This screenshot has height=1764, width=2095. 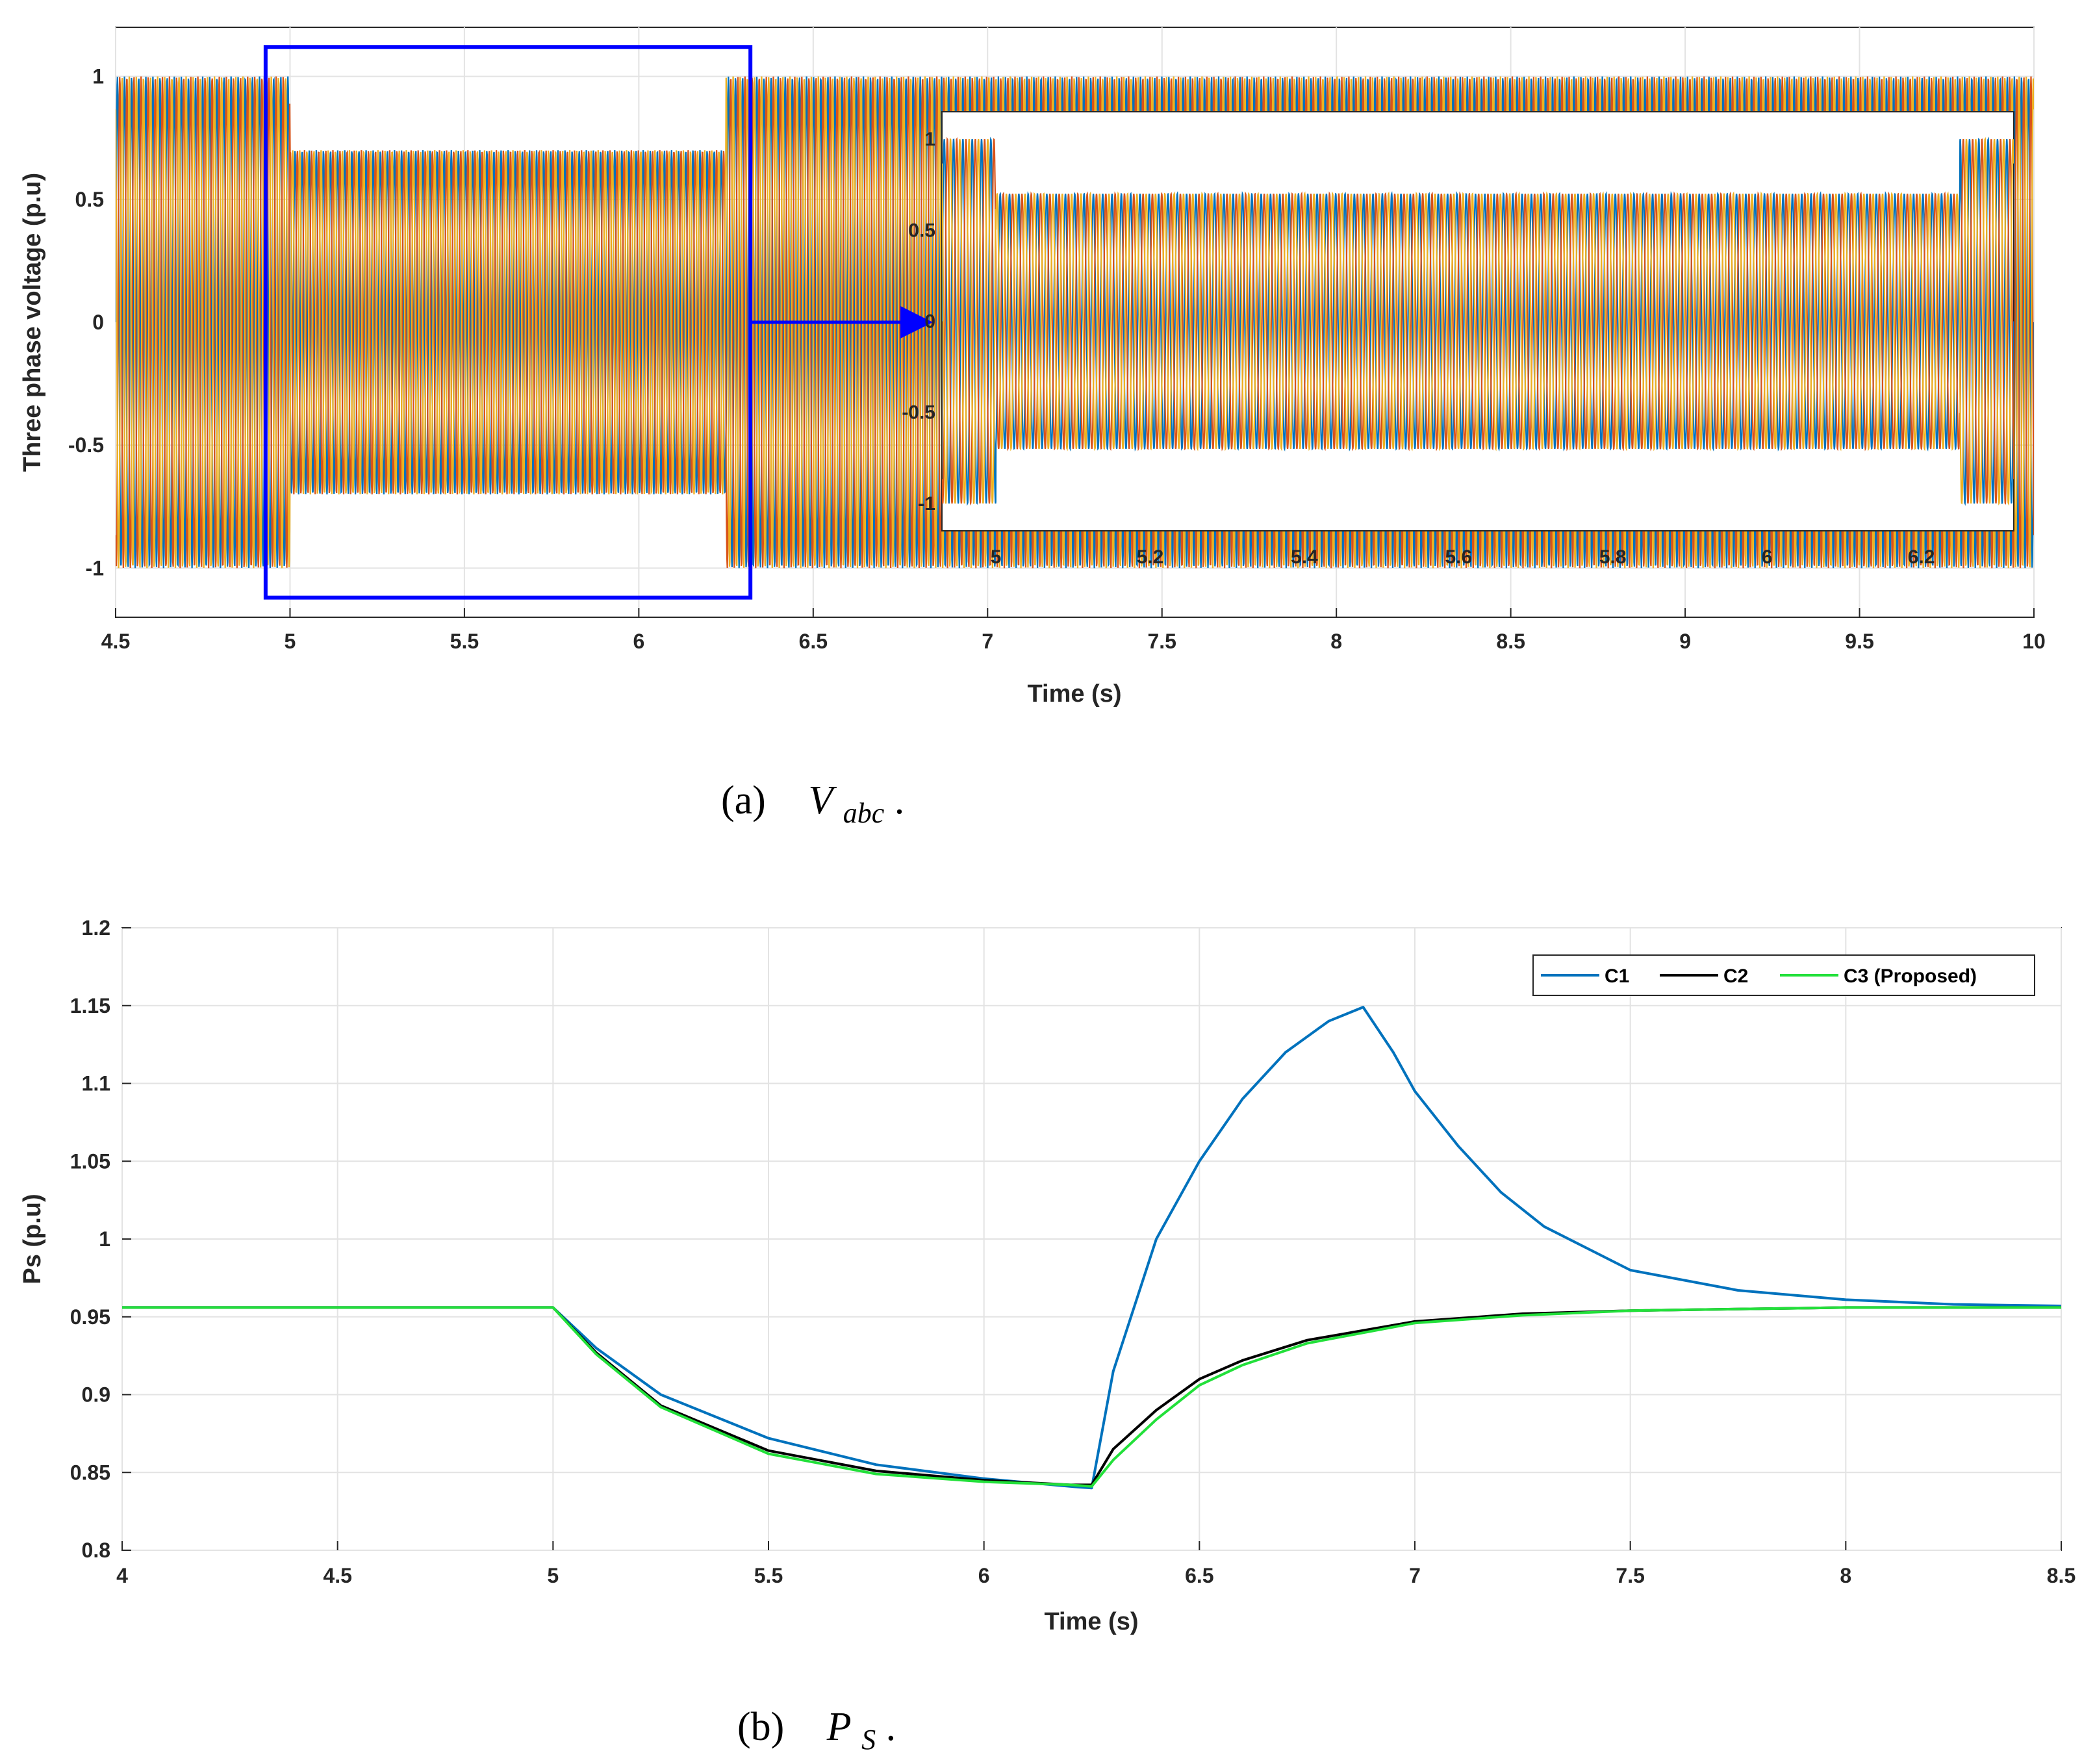 What do you see at coordinates (891, 1727) in the screenshot?
I see `caption-b-suffix: .` at bounding box center [891, 1727].